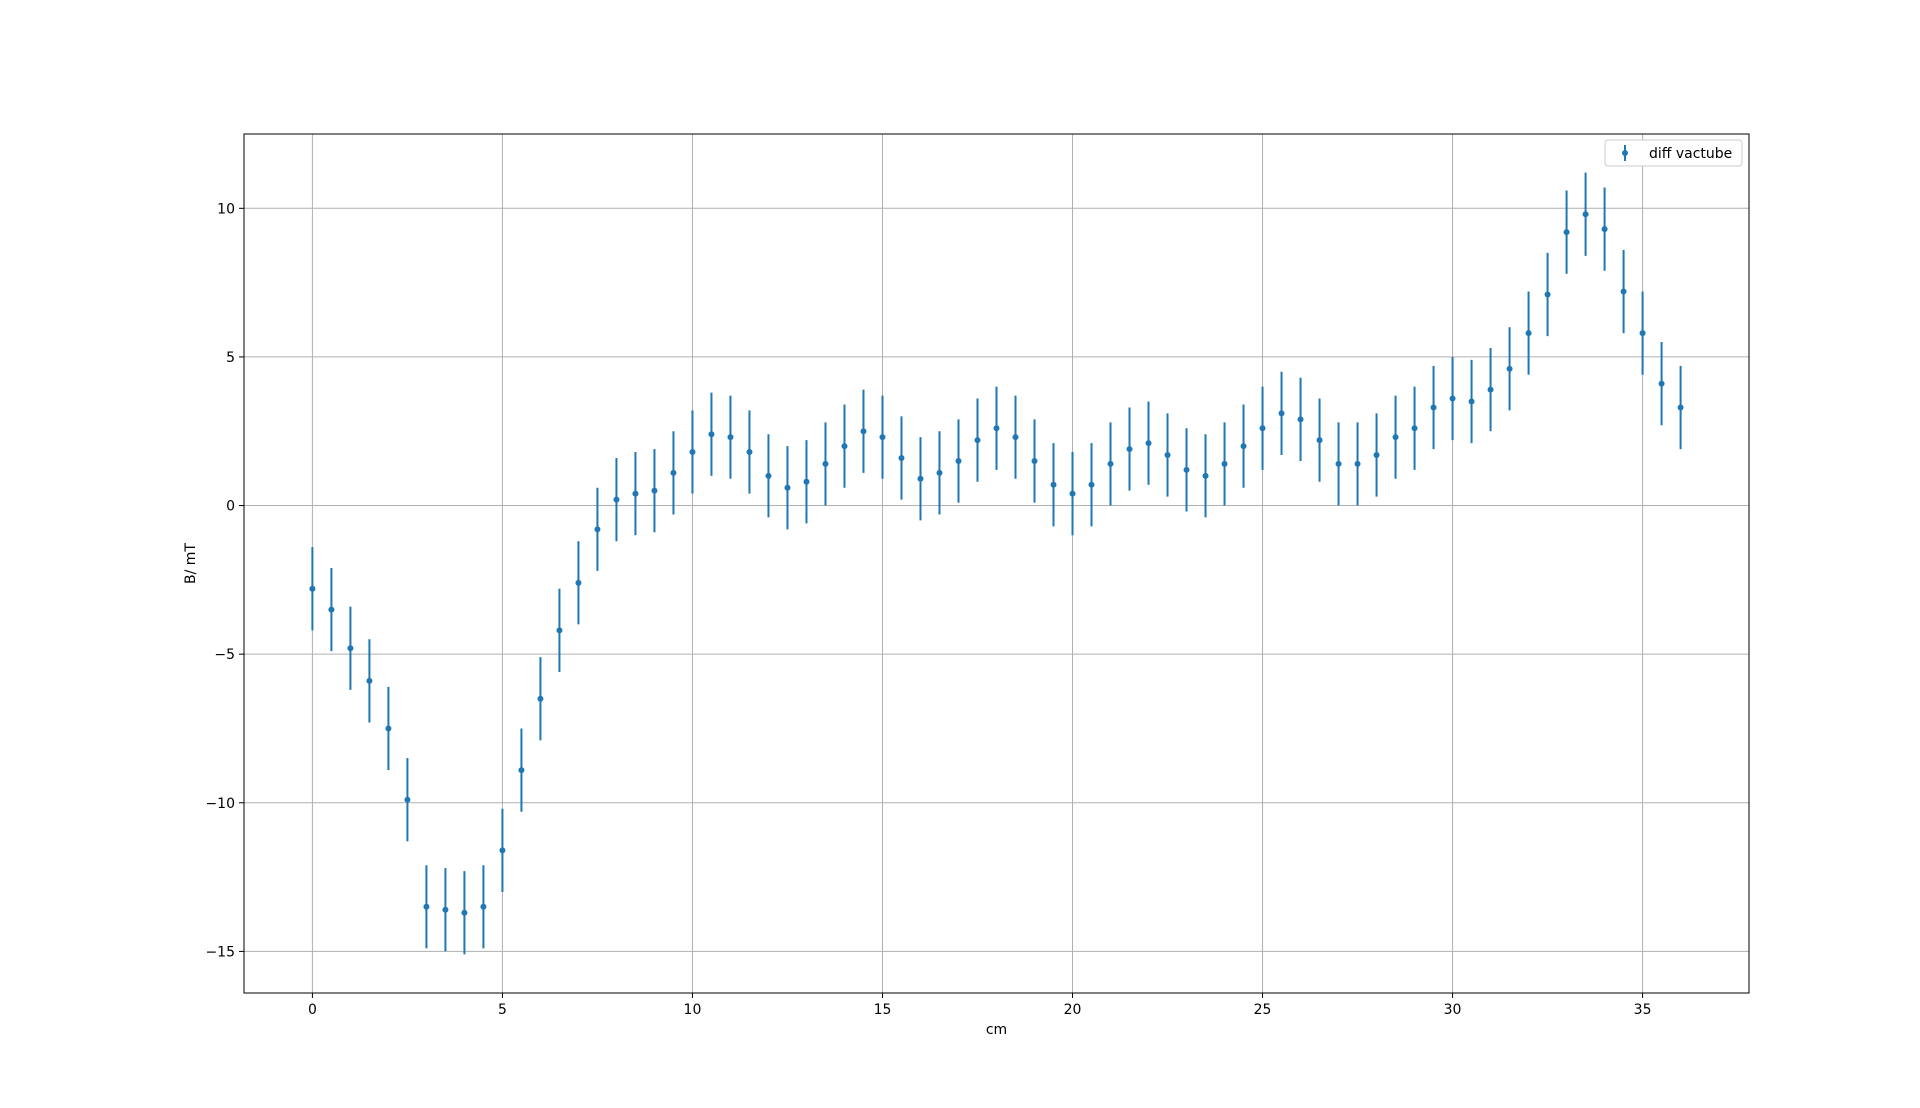 This screenshot has height=1108, width=1920. What do you see at coordinates (1453, 1010) in the screenshot?
I see `x-tick-label: 30` at bounding box center [1453, 1010].